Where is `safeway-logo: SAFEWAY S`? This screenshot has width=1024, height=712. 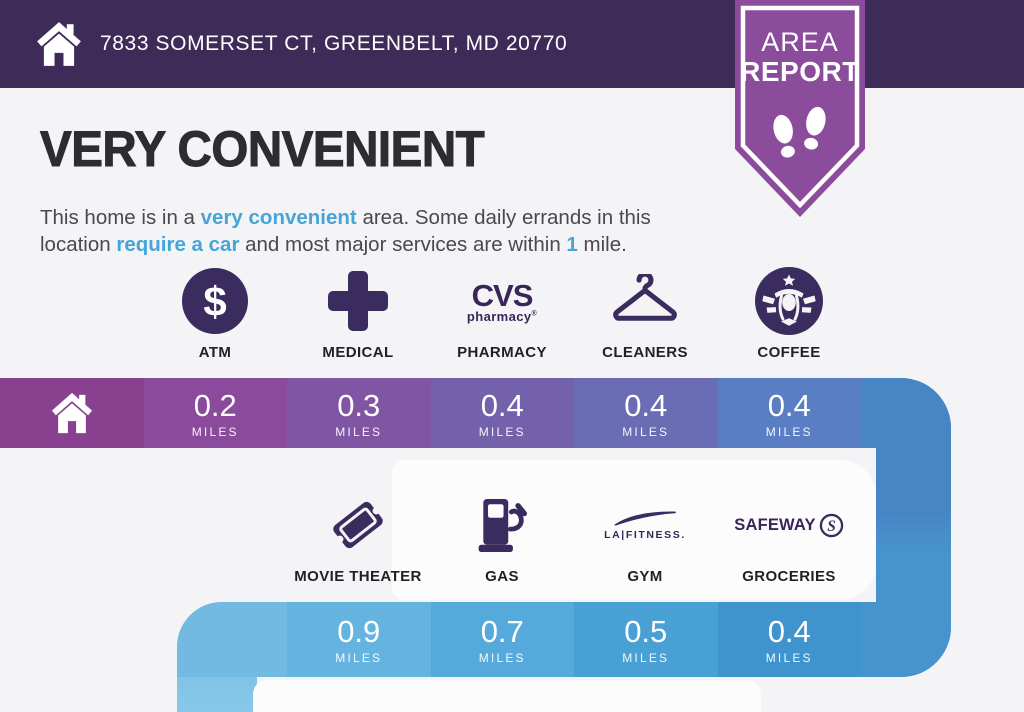
safeway-logo: SAFEWAY S is located at coordinates (788, 525).